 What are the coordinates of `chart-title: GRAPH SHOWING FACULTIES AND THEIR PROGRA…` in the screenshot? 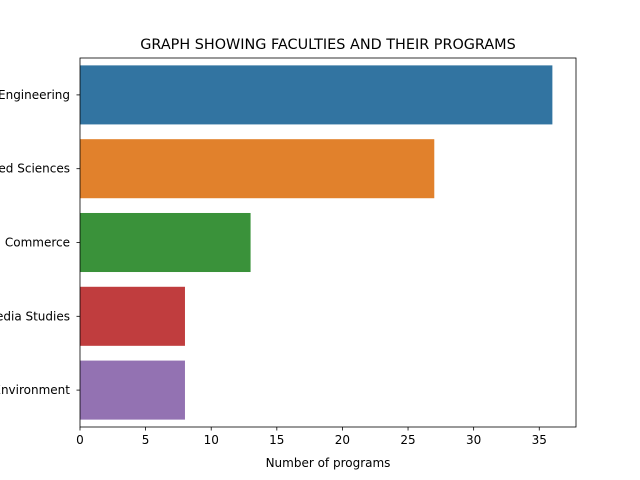 It's located at (327, 45).